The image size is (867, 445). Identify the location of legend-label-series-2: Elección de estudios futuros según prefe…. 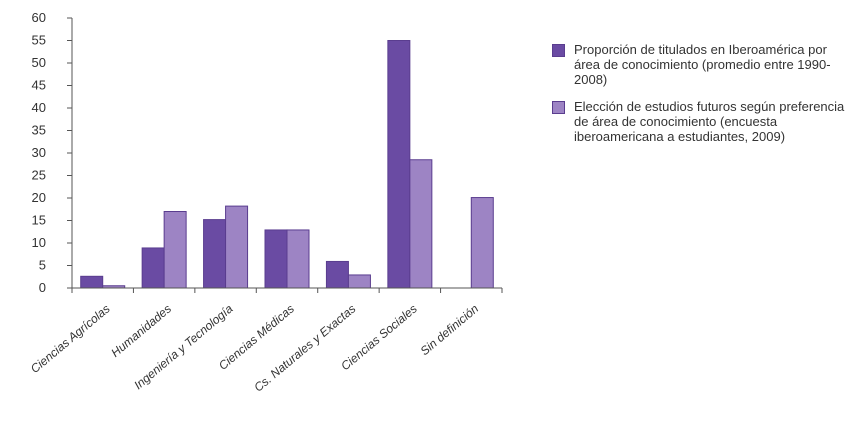
(709, 121).